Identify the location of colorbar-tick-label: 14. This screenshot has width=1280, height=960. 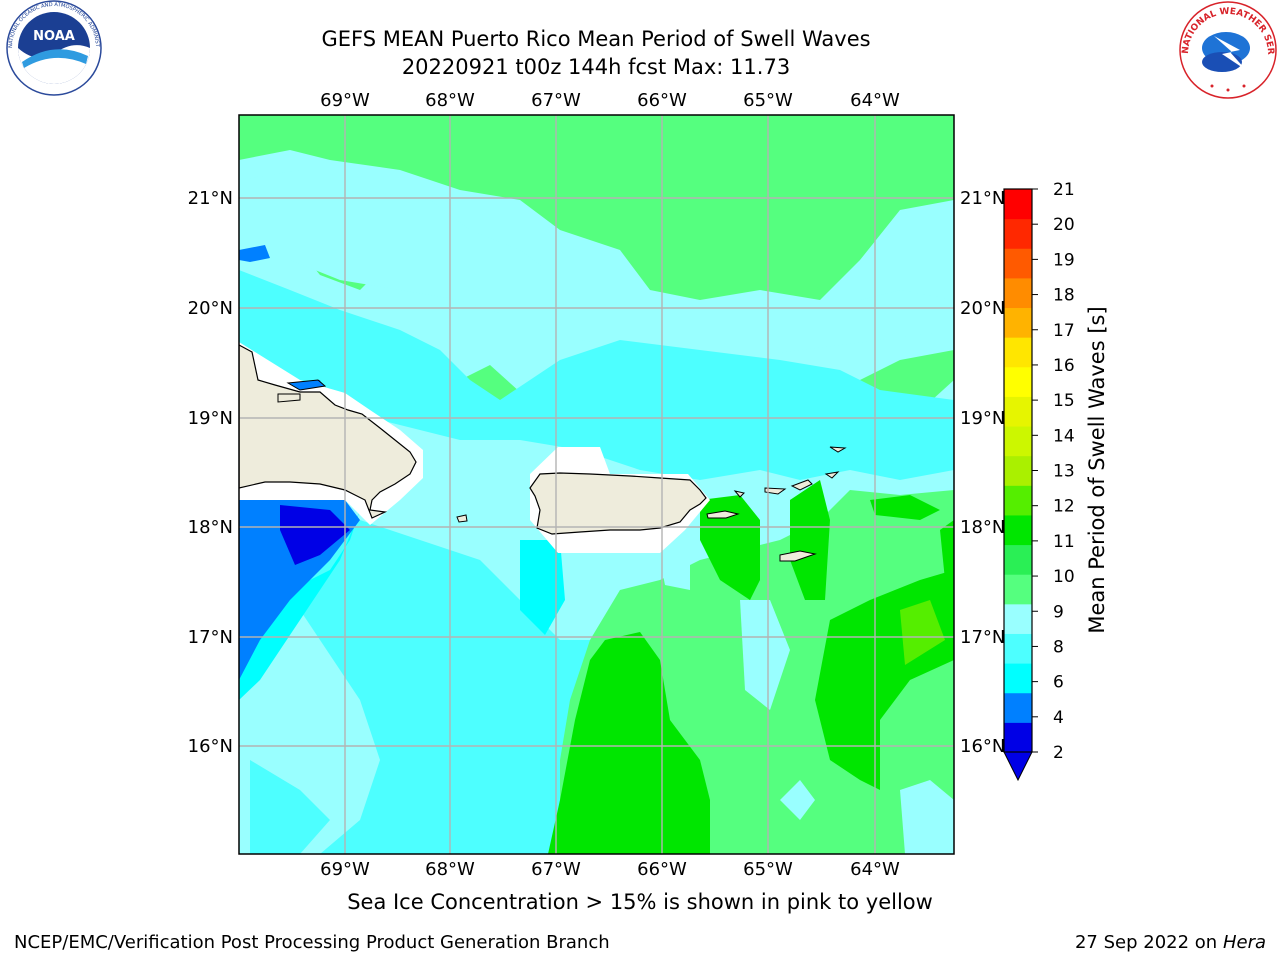
(1064, 436).